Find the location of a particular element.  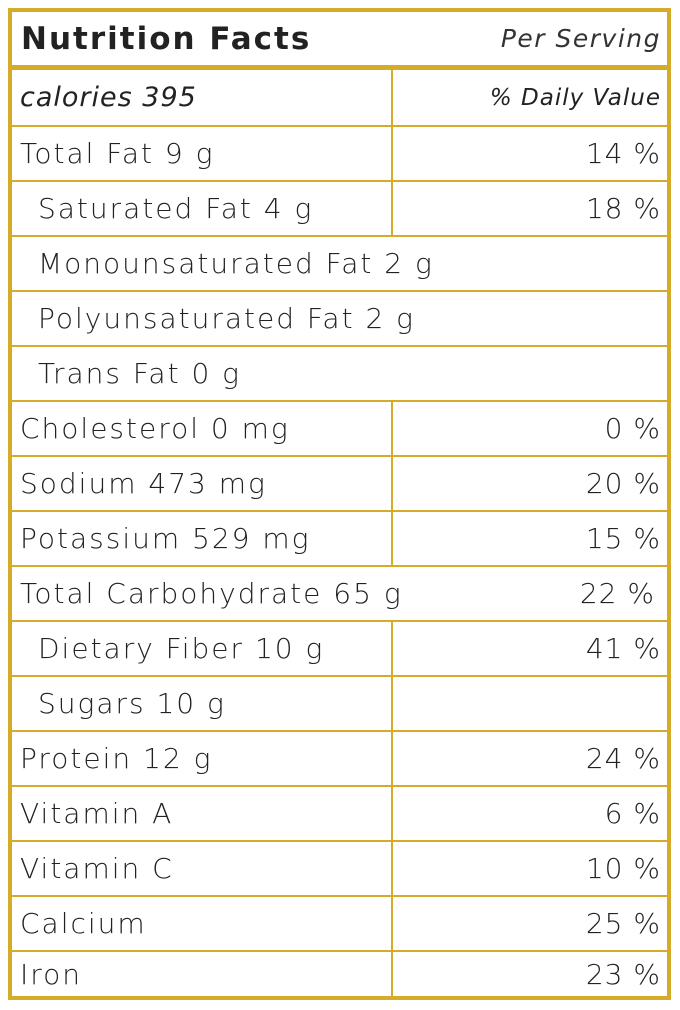

nutrient-row-polyunsaturated-fat: Polyunsaturated Fat 2 g is located at coordinates (339, 319).